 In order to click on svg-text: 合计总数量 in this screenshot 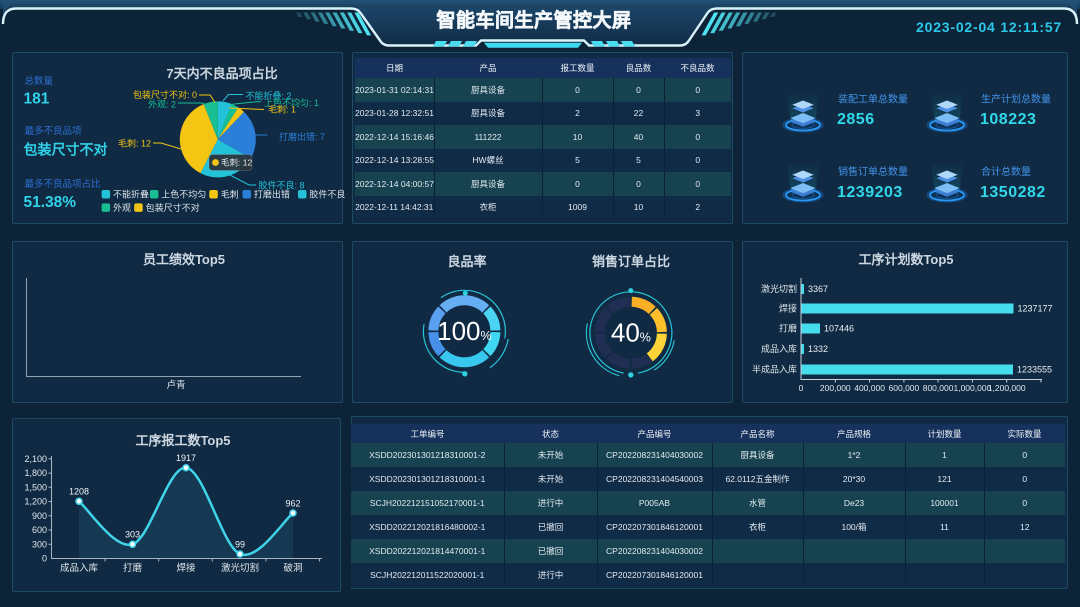, I will do `click(1006, 171)`.